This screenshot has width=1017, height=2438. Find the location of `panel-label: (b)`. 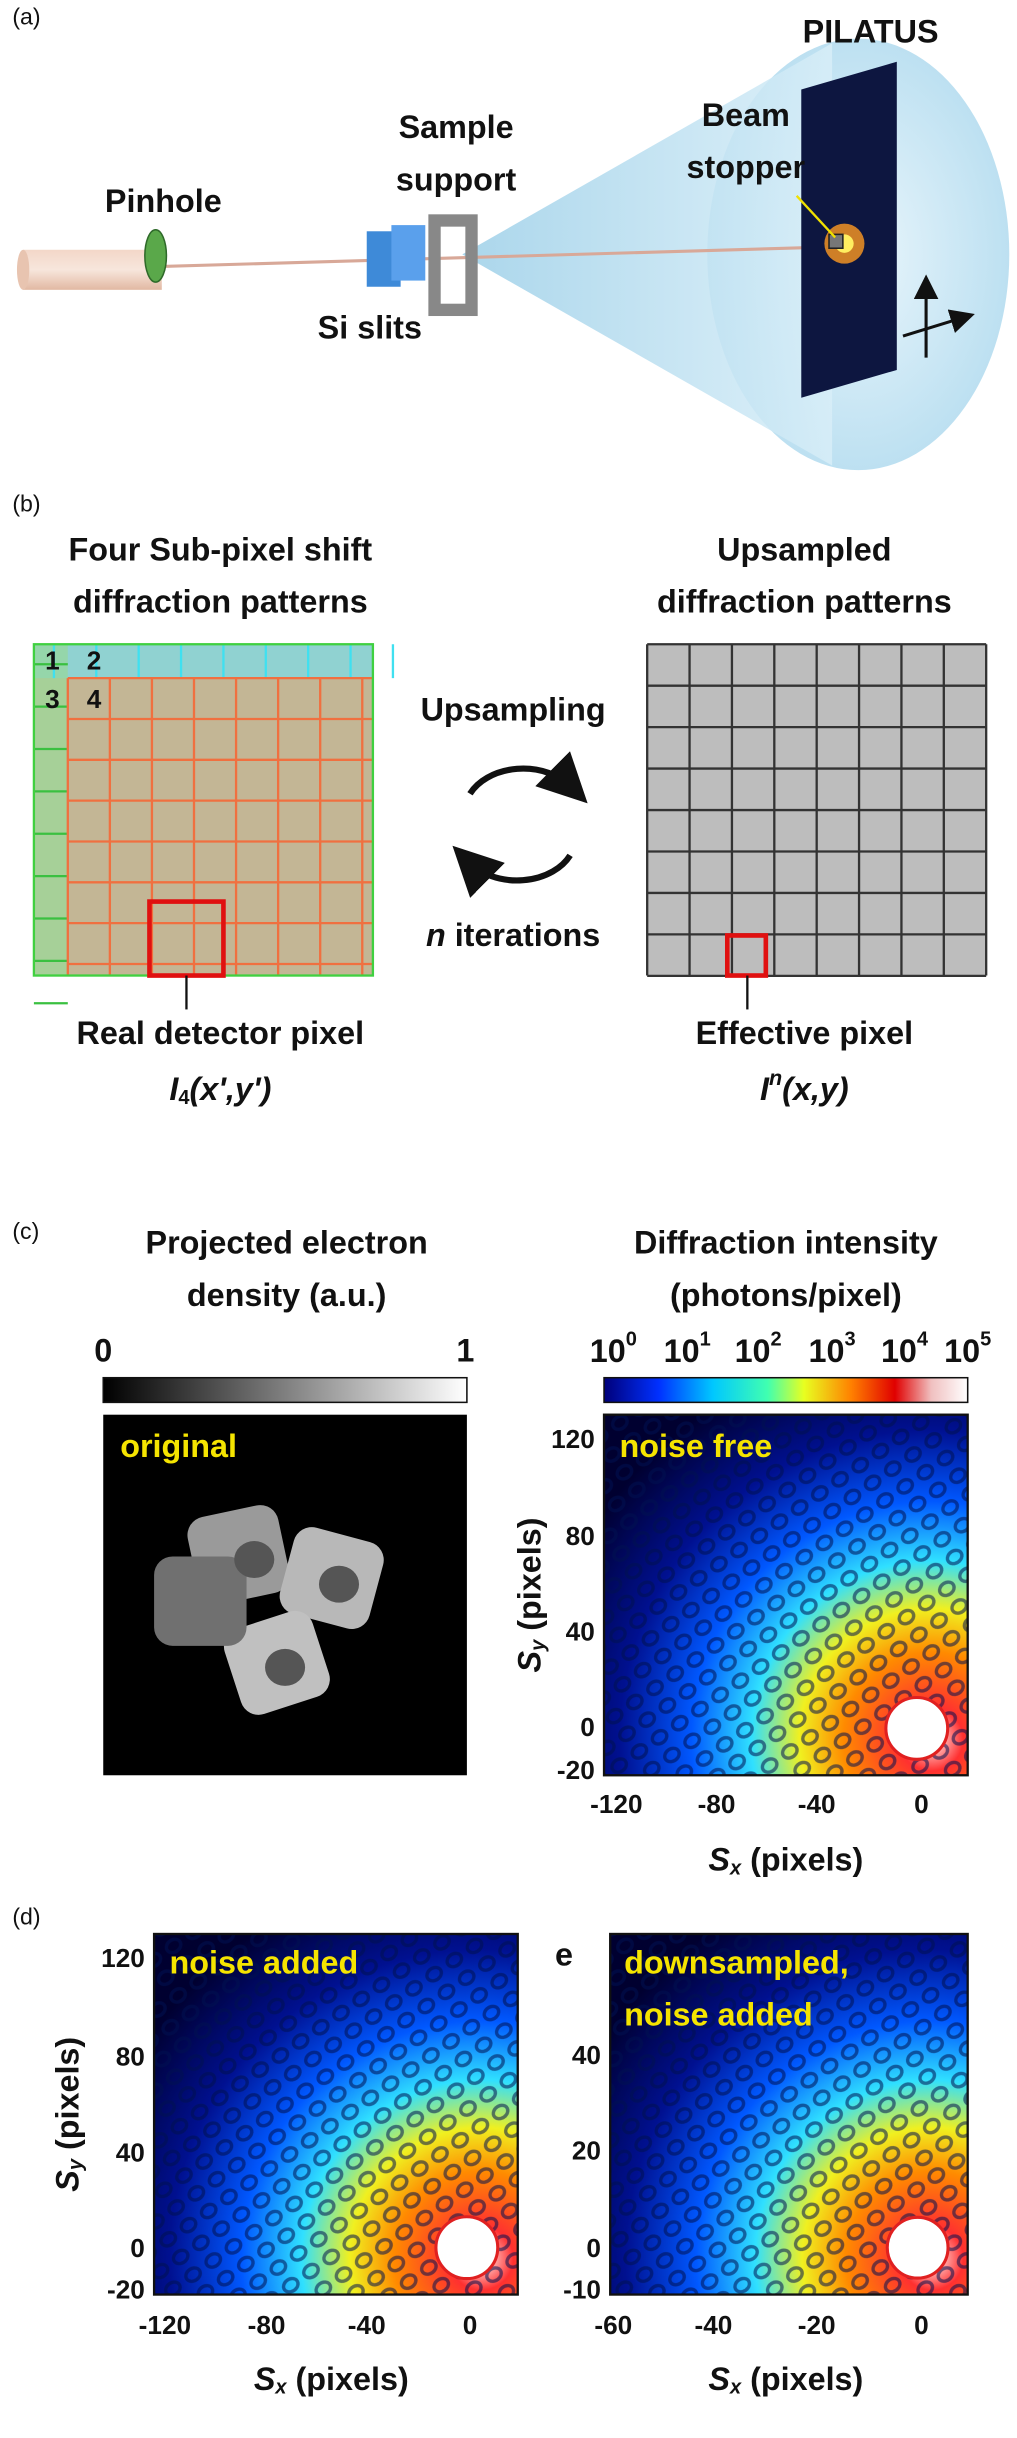

panel-label: (b) is located at coordinates (26, 504).